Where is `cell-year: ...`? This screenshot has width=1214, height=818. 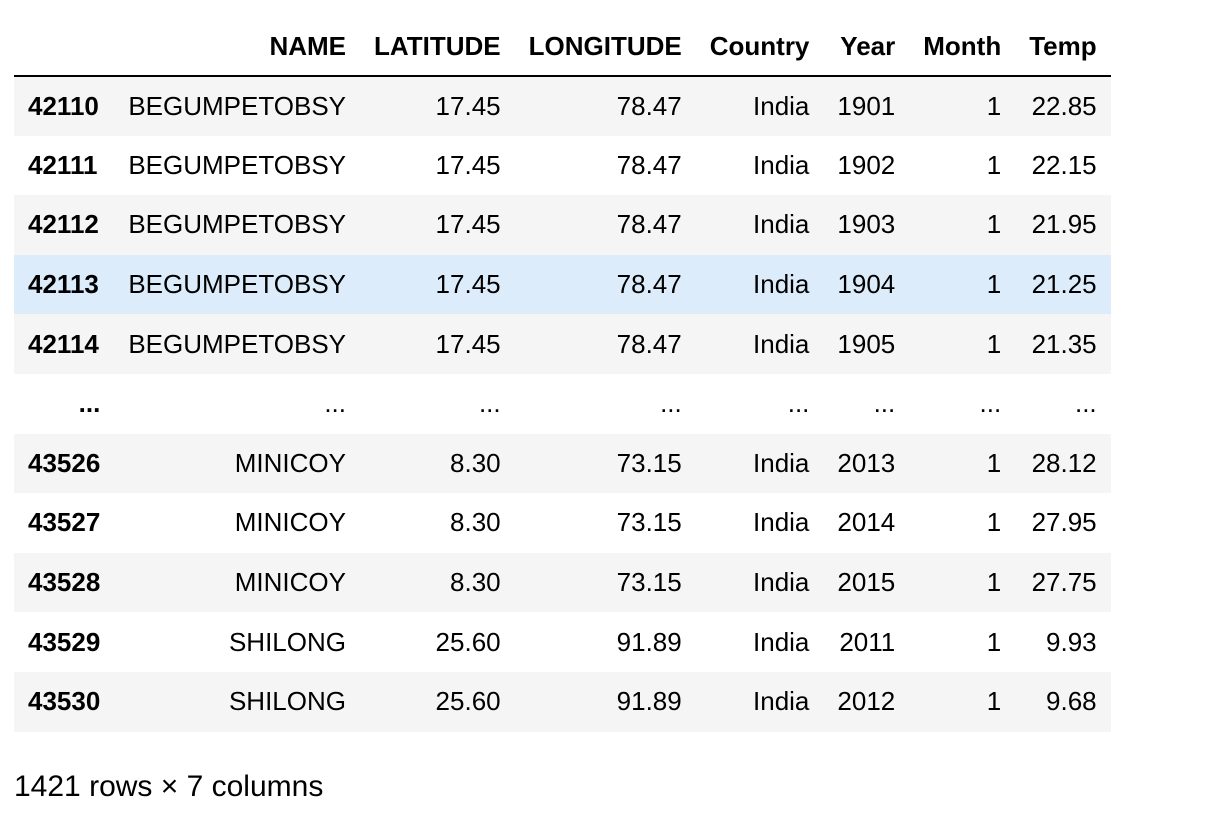
cell-year: ... is located at coordinates (884, 403).